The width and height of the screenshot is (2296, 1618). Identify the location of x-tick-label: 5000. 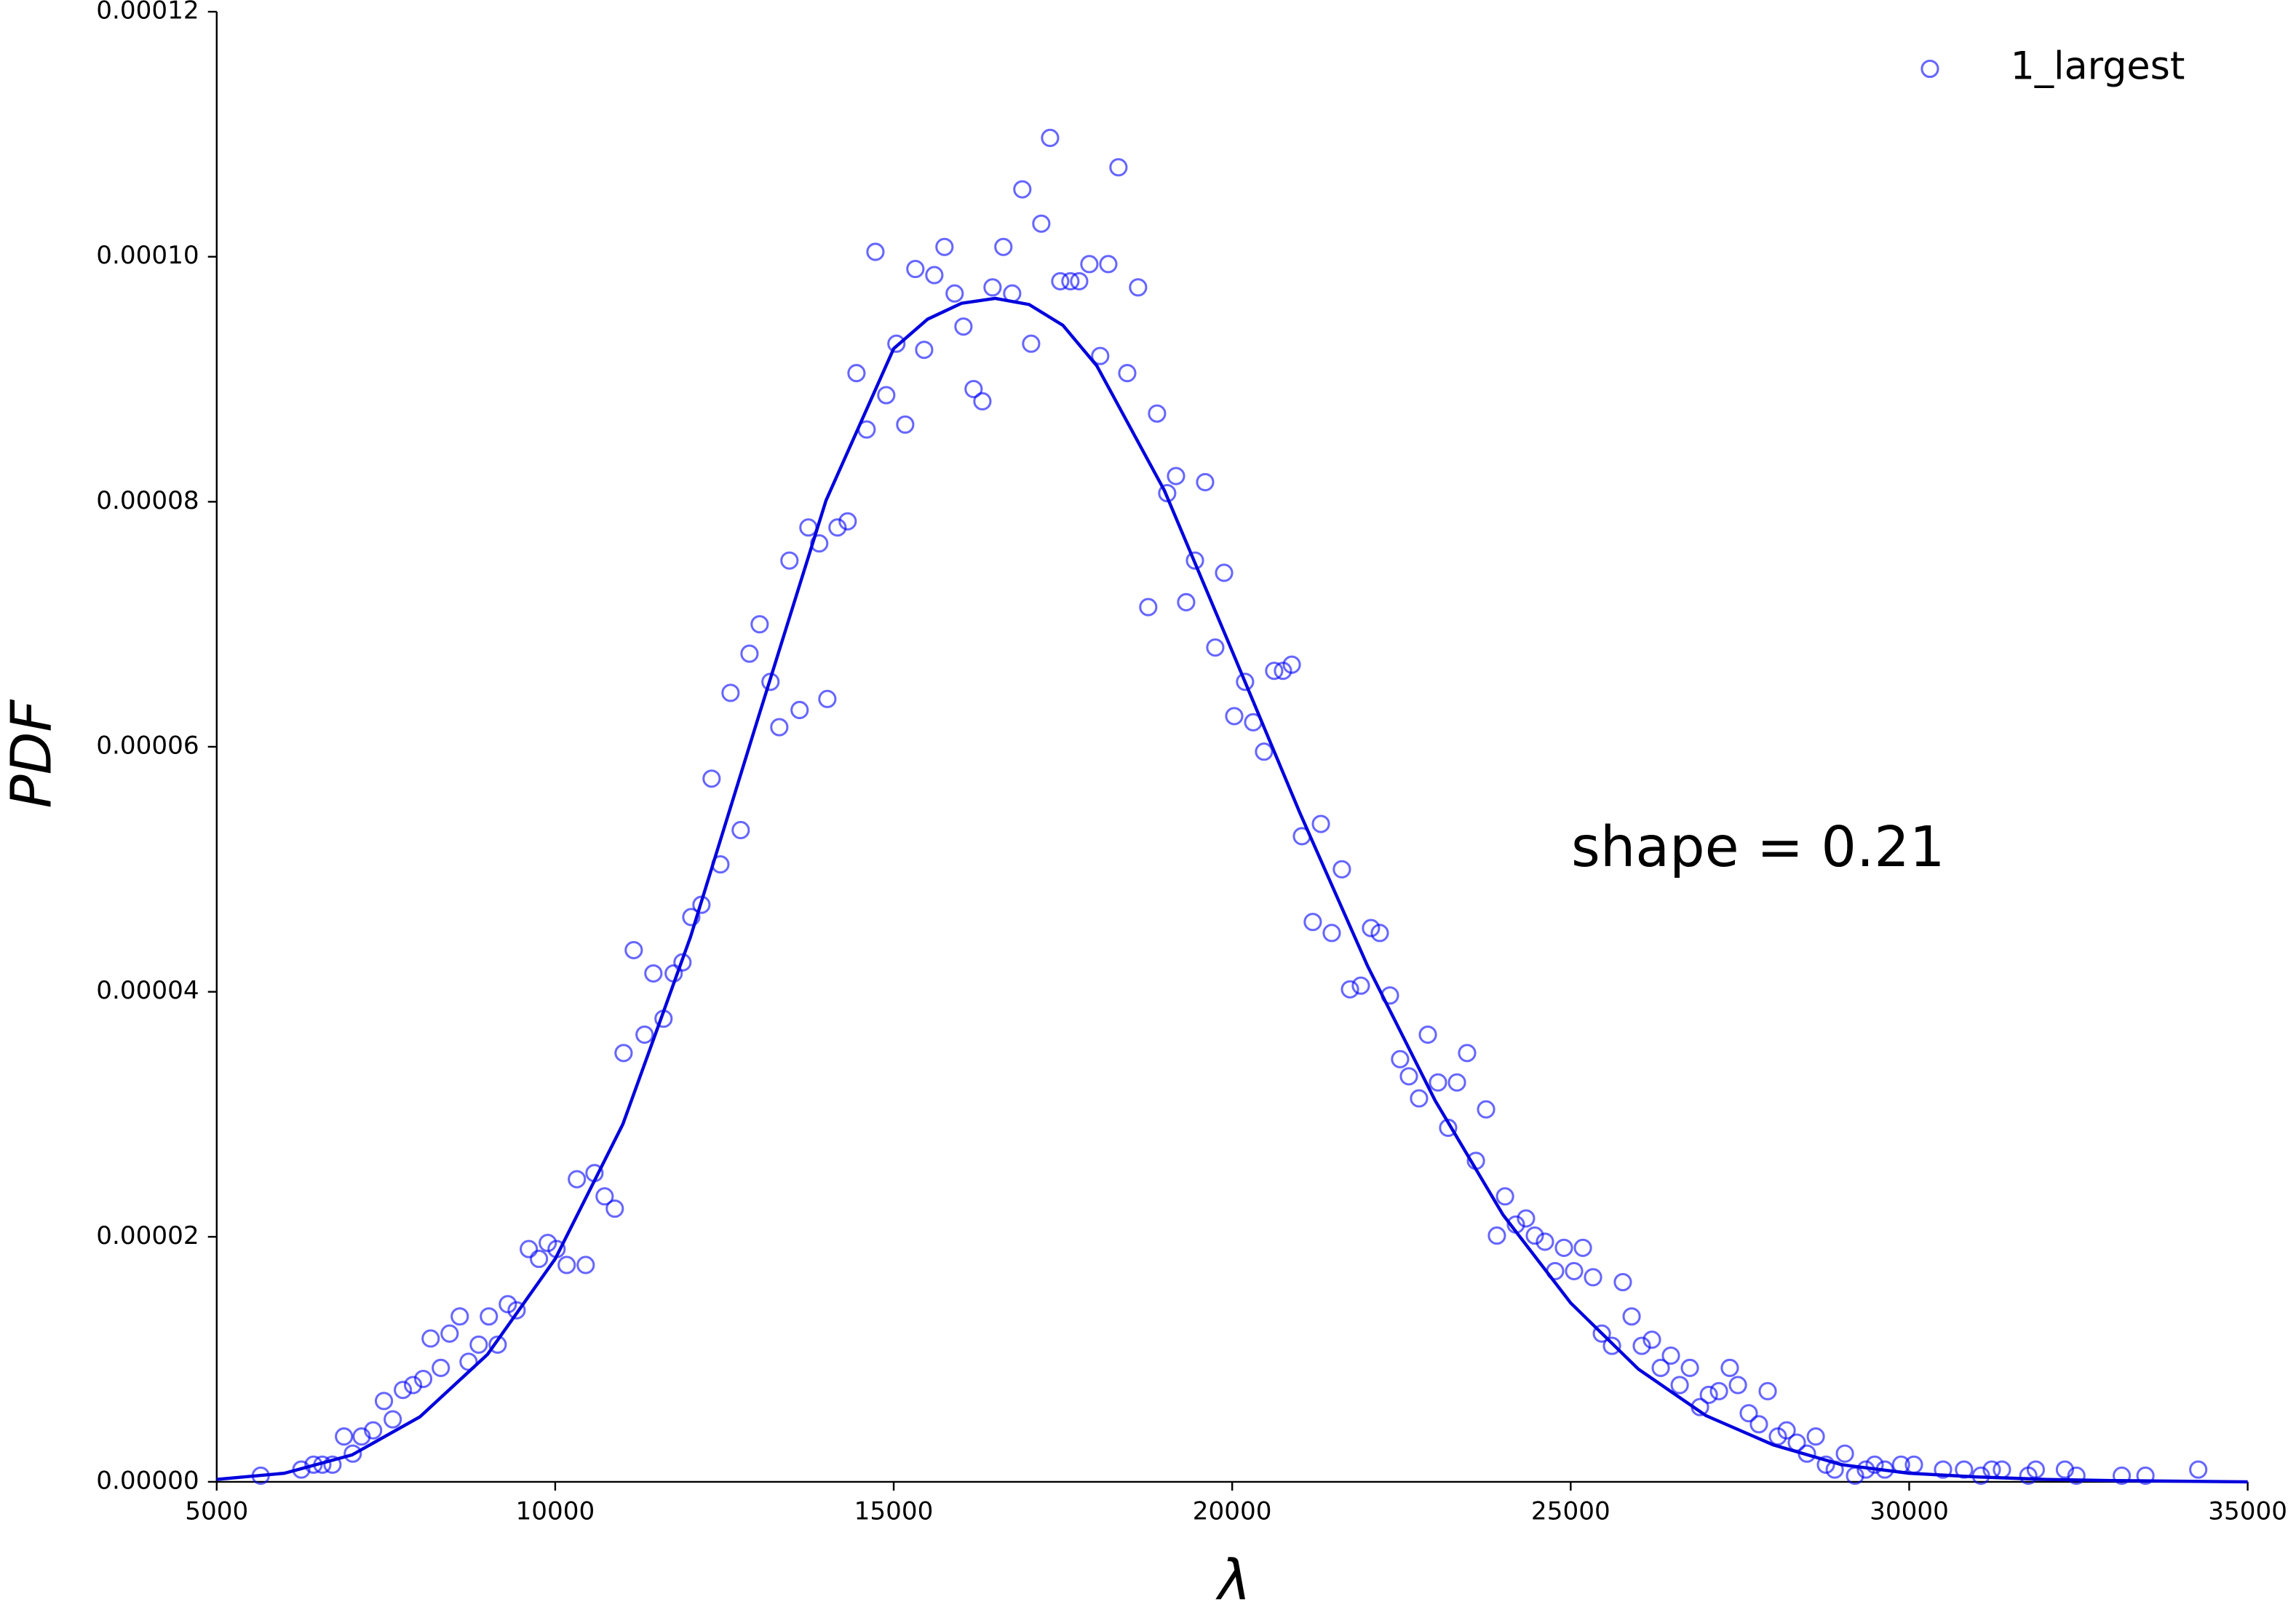
(216, 1511).